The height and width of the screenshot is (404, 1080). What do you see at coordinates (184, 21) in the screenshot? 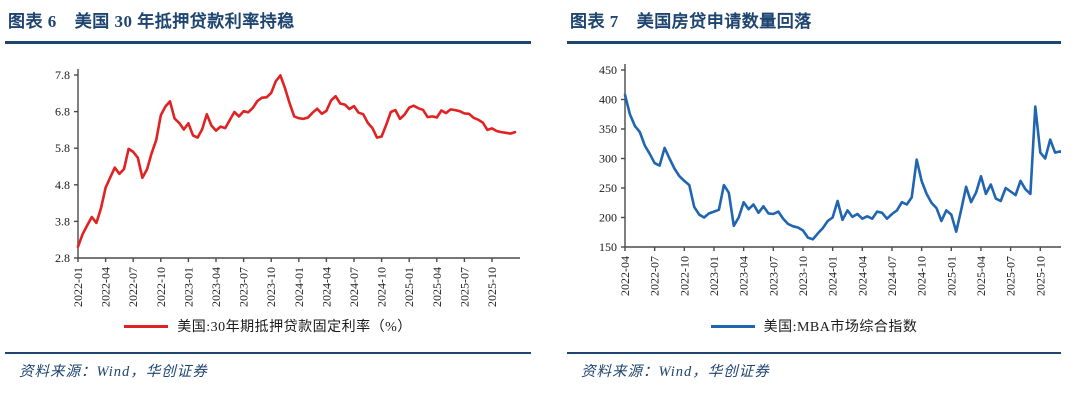
I see `figure-title-text: 美国 30 年抵押贷款利率持稳` at bounding box center [184, 21].